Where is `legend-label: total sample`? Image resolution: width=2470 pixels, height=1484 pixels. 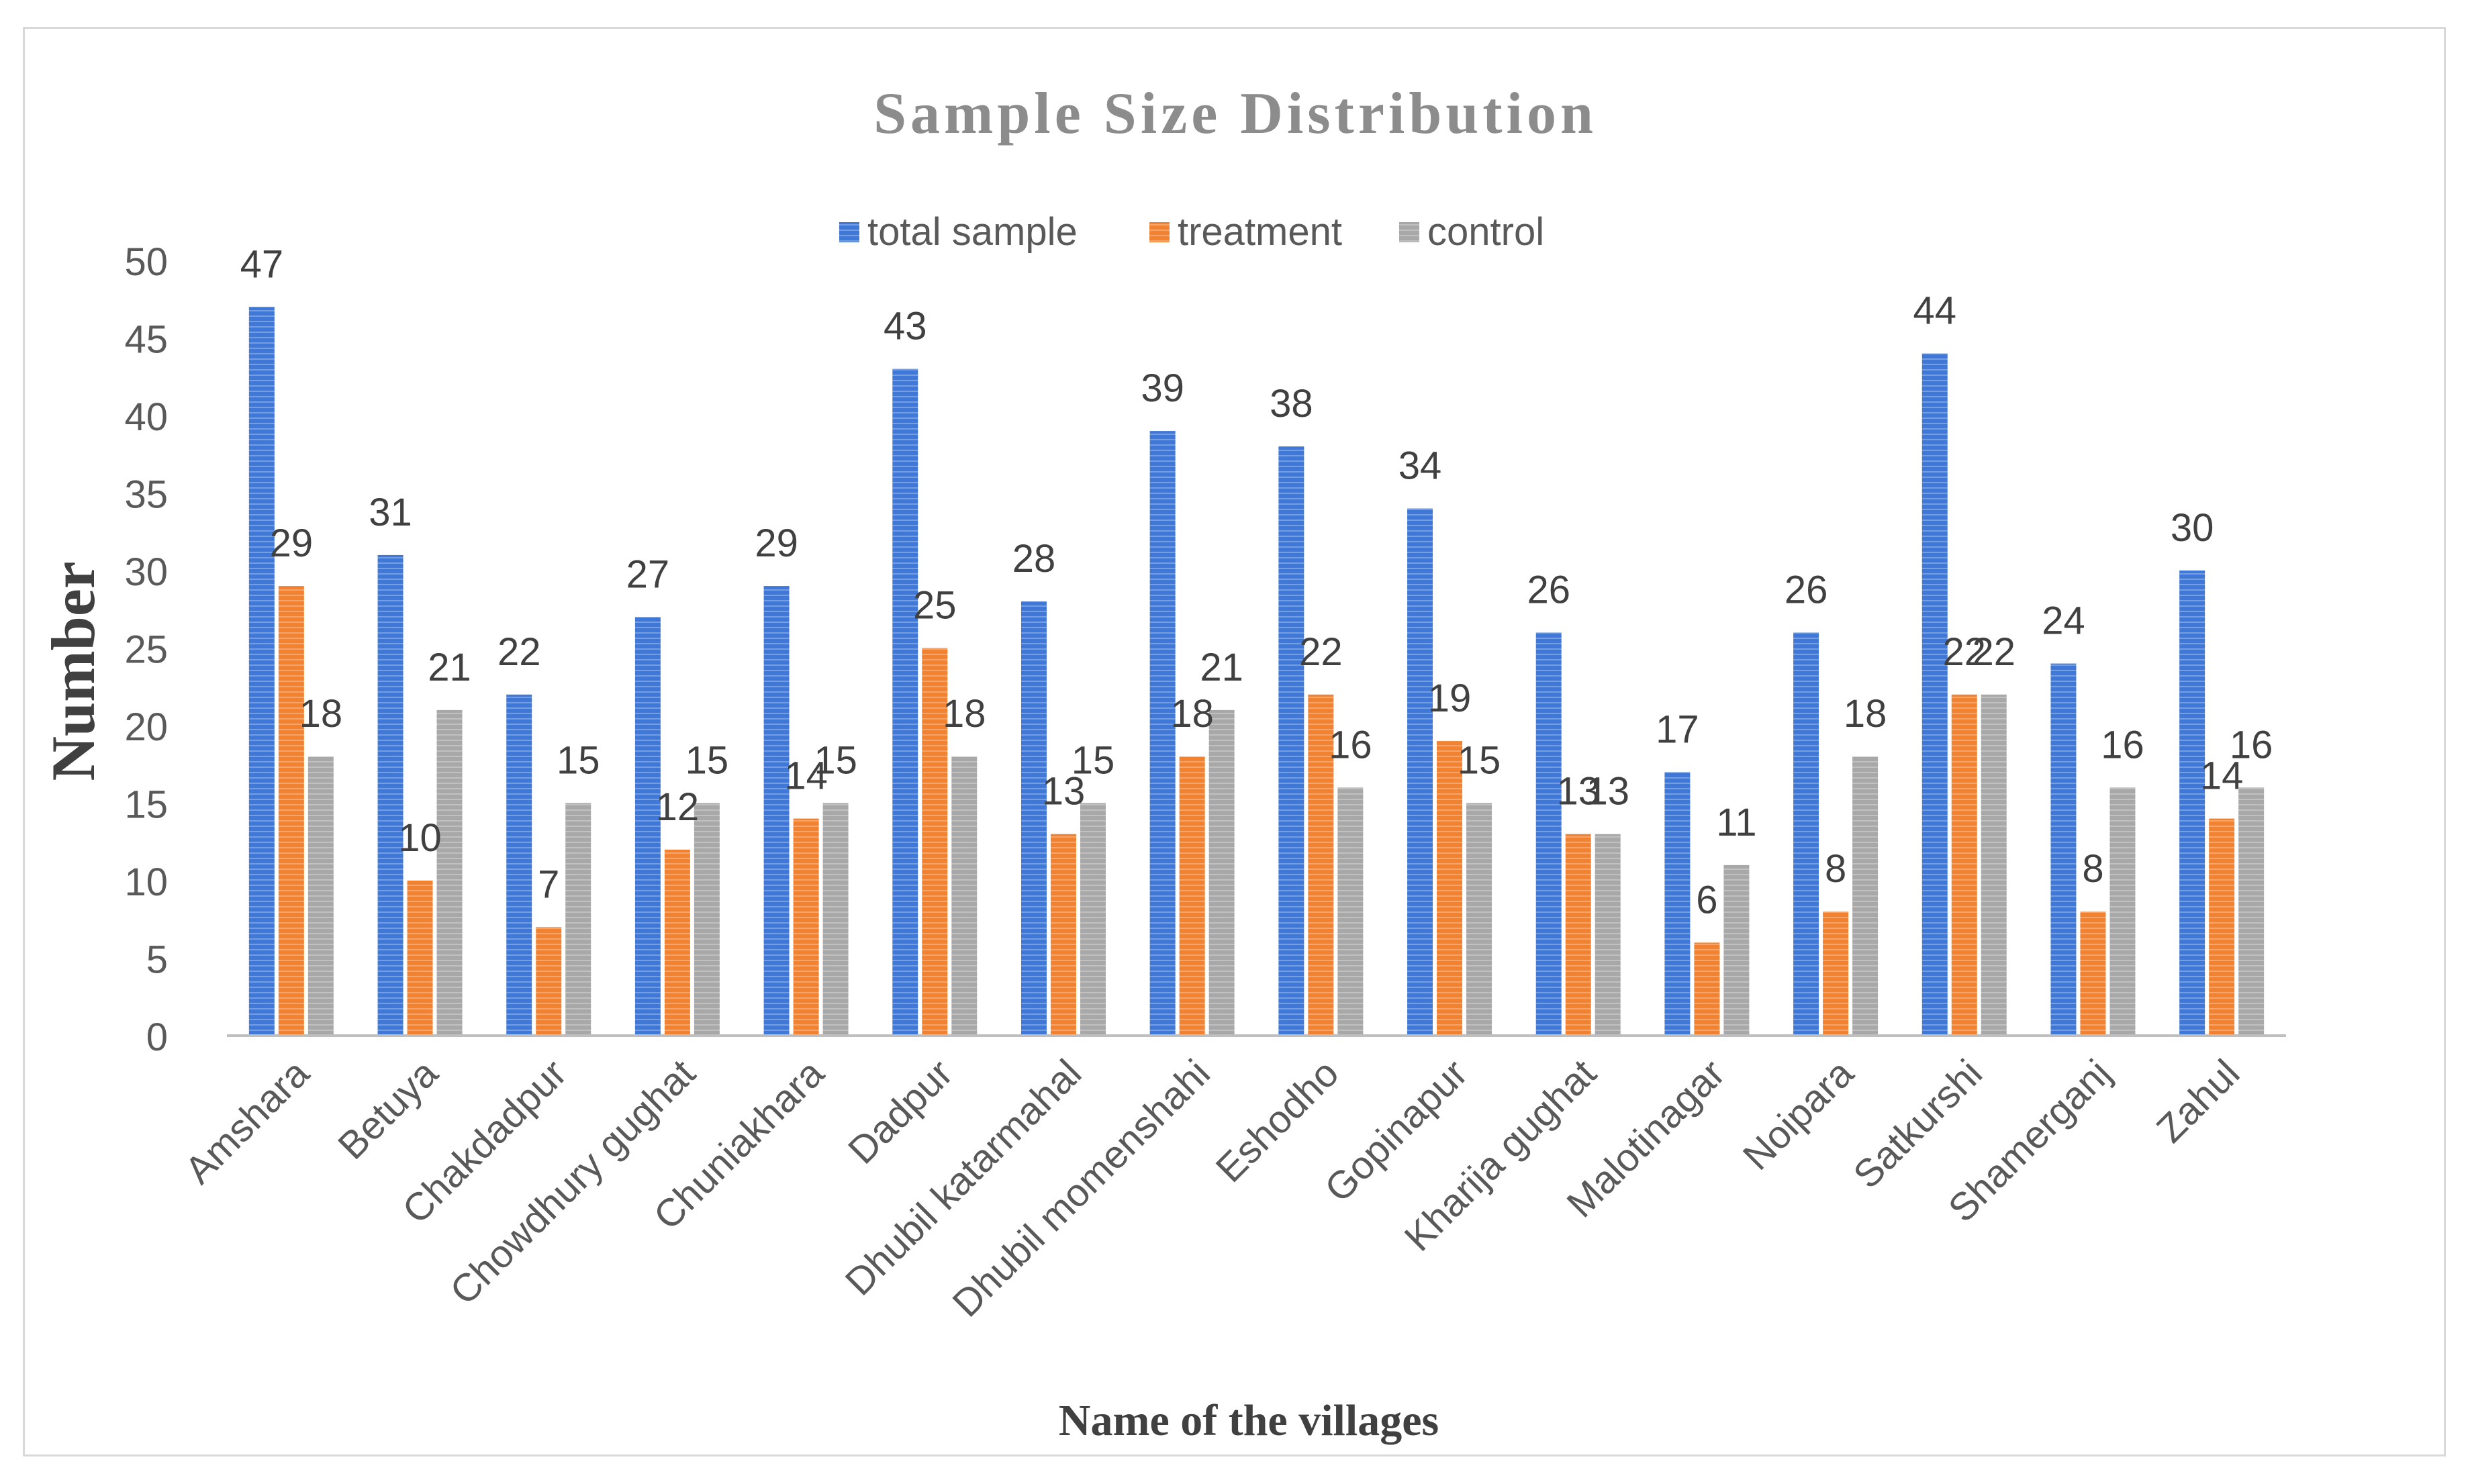
legend-label: total sample is located at coordinates (972, 232).